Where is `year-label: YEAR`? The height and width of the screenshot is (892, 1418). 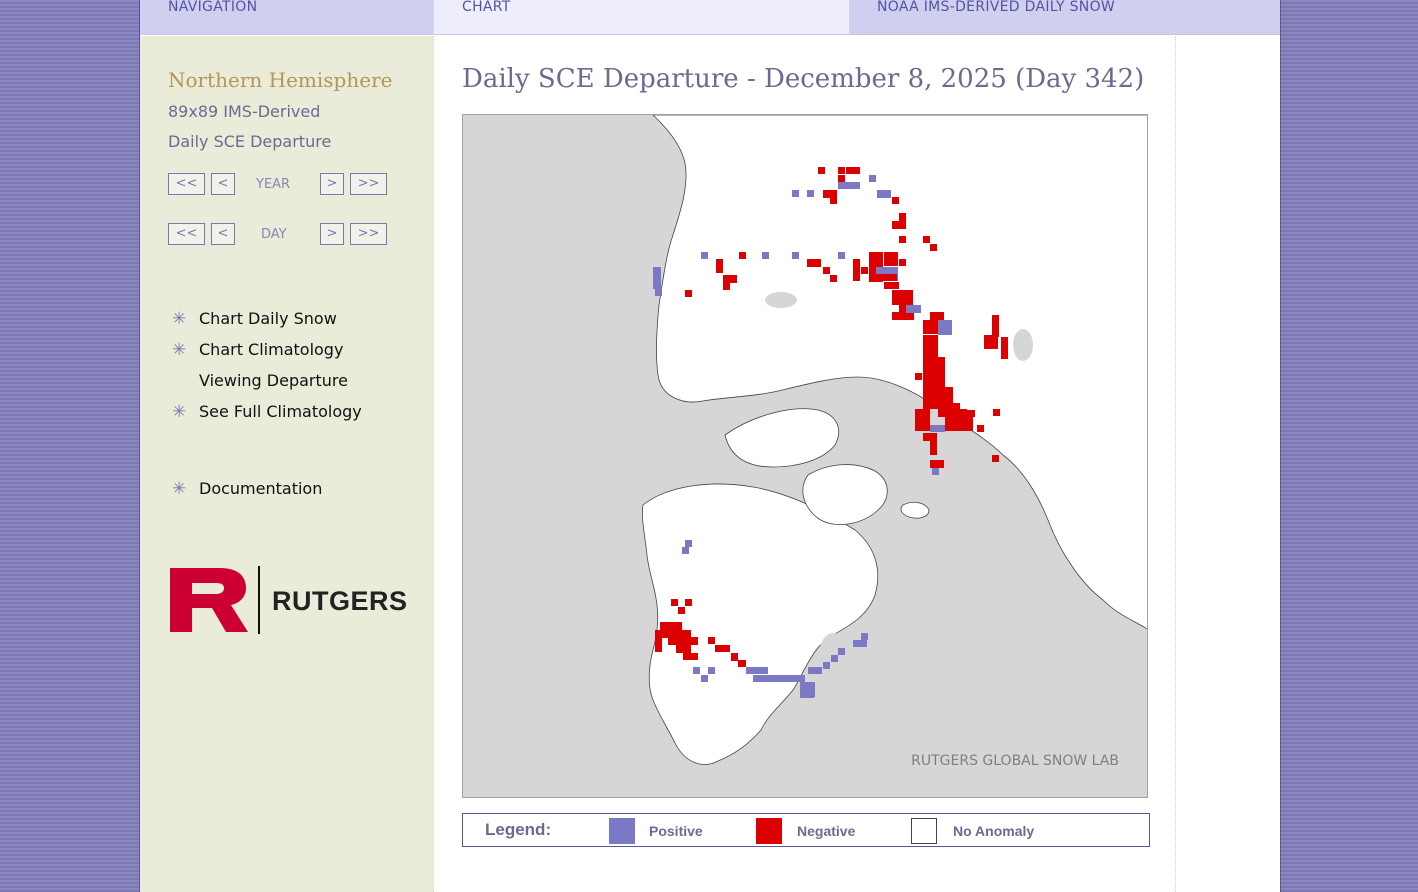
year-label: YEAR is located at coordinates (273, 184).